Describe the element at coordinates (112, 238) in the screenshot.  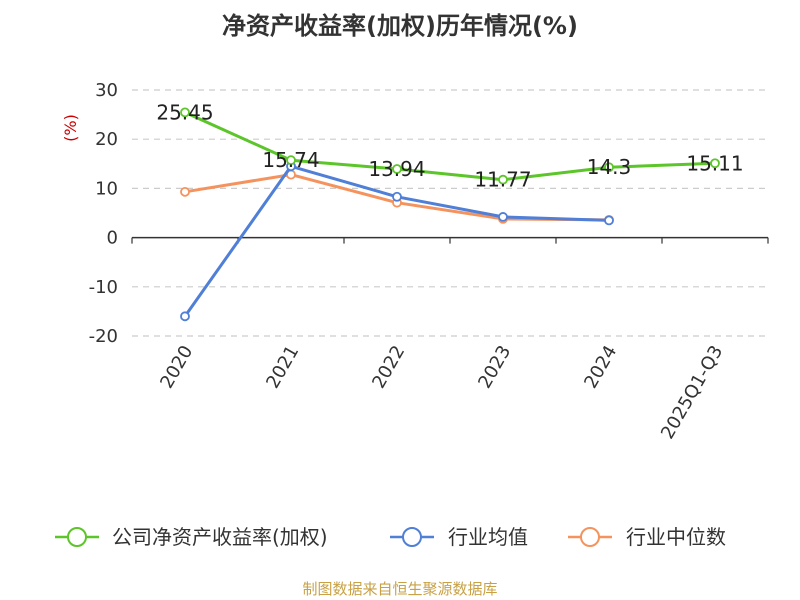
I see `y-tick-label: 0` at that location.